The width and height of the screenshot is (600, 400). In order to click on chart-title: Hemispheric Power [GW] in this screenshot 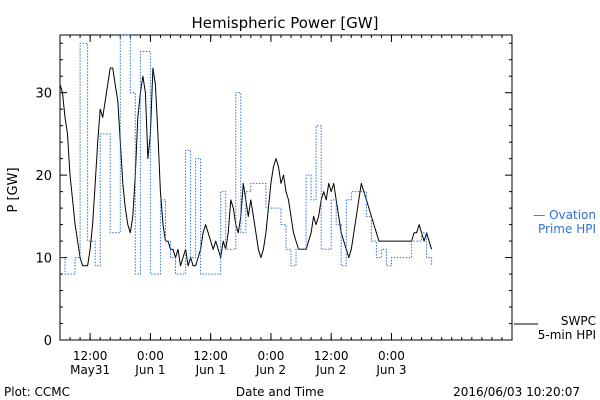, I will do `click(285, 23)`.